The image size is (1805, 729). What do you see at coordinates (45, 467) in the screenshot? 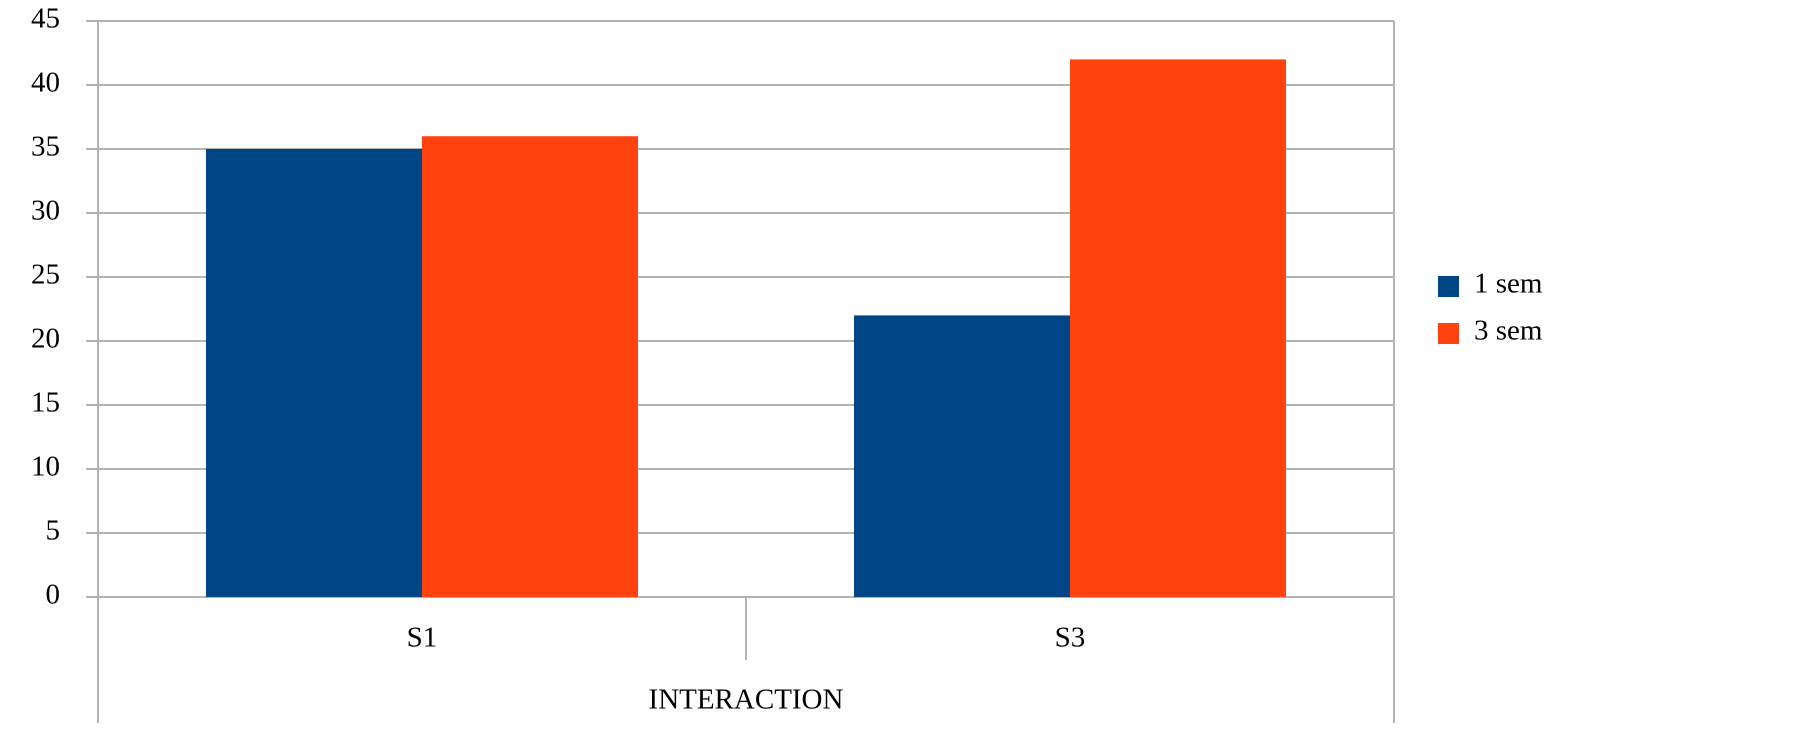
I see `y-tick-label: 10` at bounding box center [45, 467].